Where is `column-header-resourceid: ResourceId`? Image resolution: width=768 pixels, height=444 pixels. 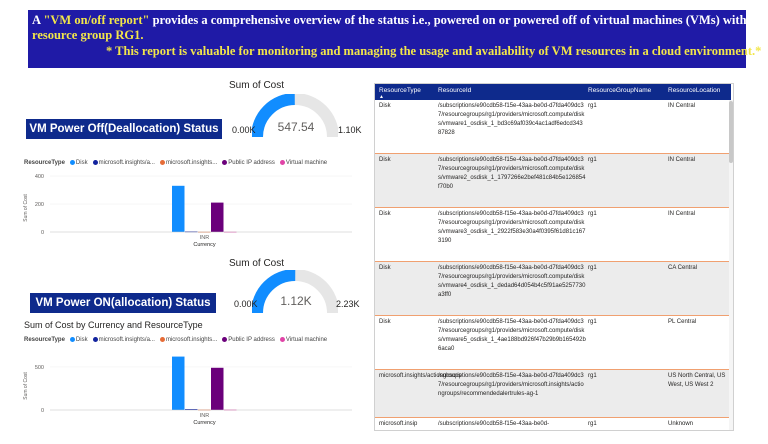
column-header-resourceid: ResourceId is located at coordinates (455, 90).